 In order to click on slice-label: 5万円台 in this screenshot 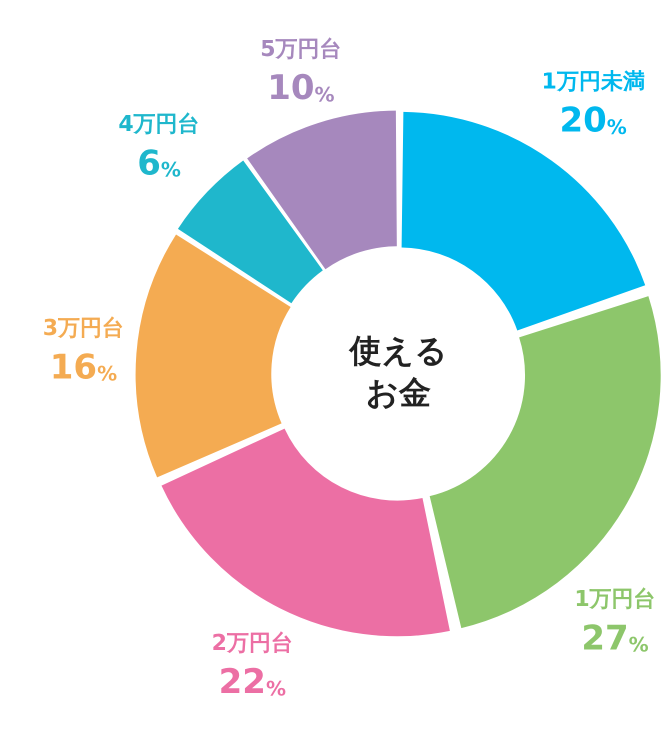, I will do `click(301, 49)`.